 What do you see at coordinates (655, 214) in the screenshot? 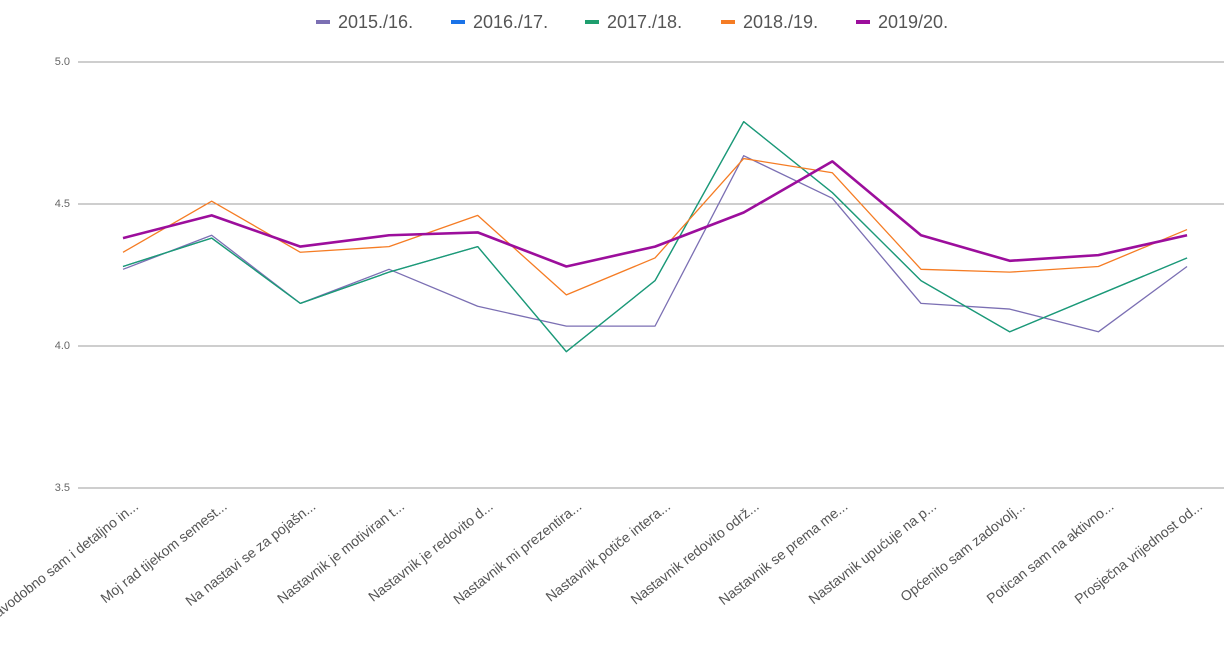
I see `series-line` at bounding box center [655, 214].